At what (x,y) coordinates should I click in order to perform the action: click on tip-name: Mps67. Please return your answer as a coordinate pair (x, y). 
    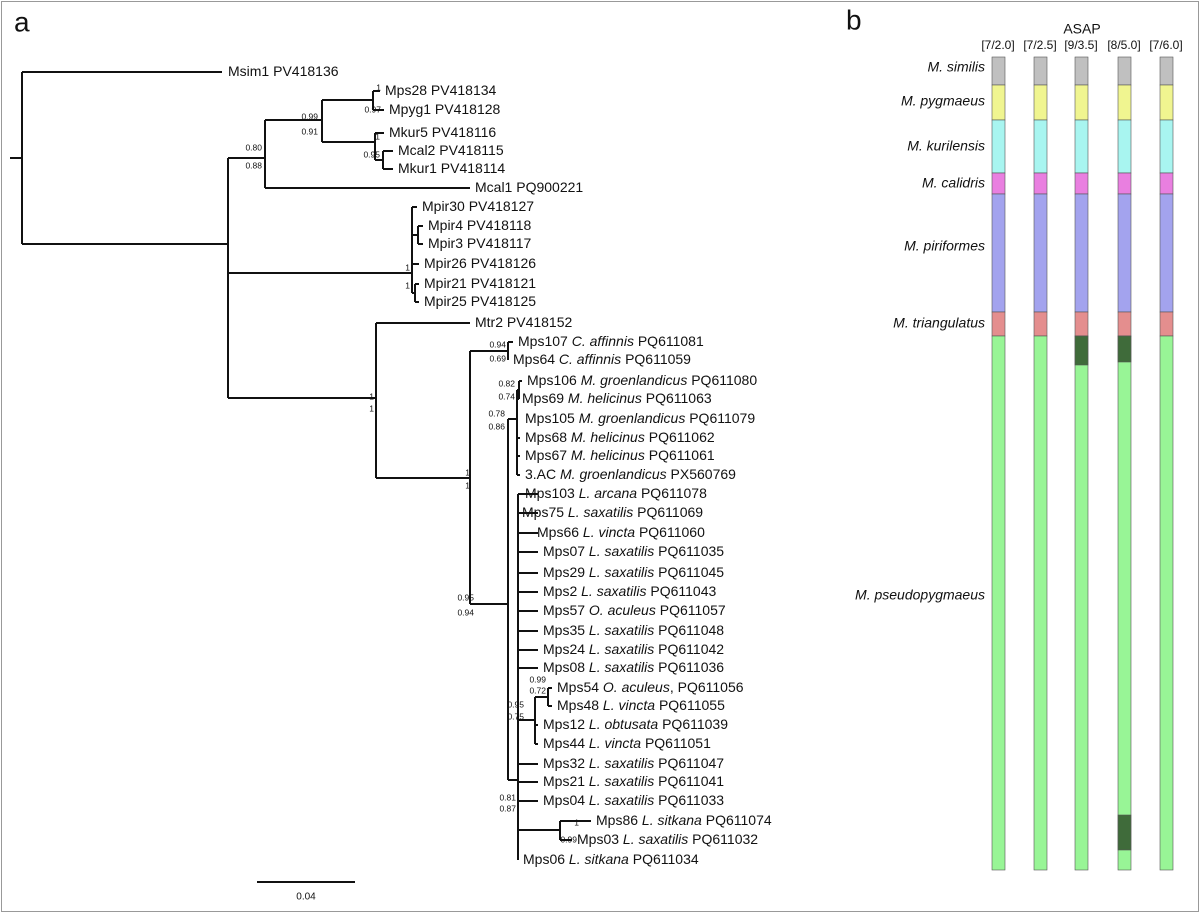
    Looking at the image, I should click on (546, 455).